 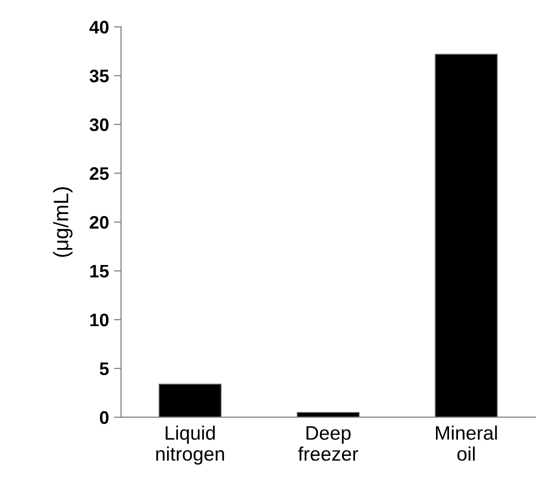 What do you see at coordinates (99, 76) in the screenshot?
I see `y-tick-label: 35` at bounding box center [99, 76].